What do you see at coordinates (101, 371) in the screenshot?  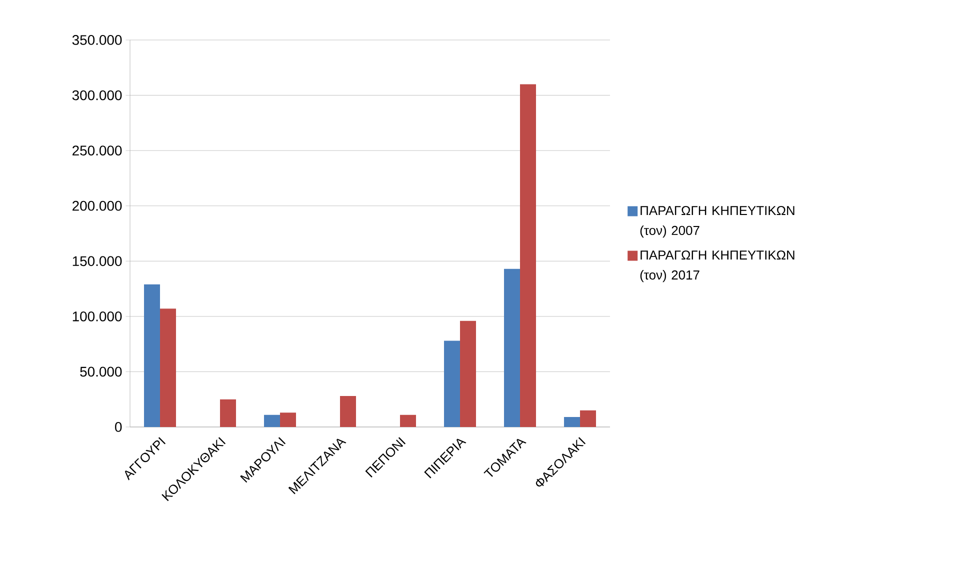 I see `y-tick-label: 50.000` at bounding box center [101, 371].